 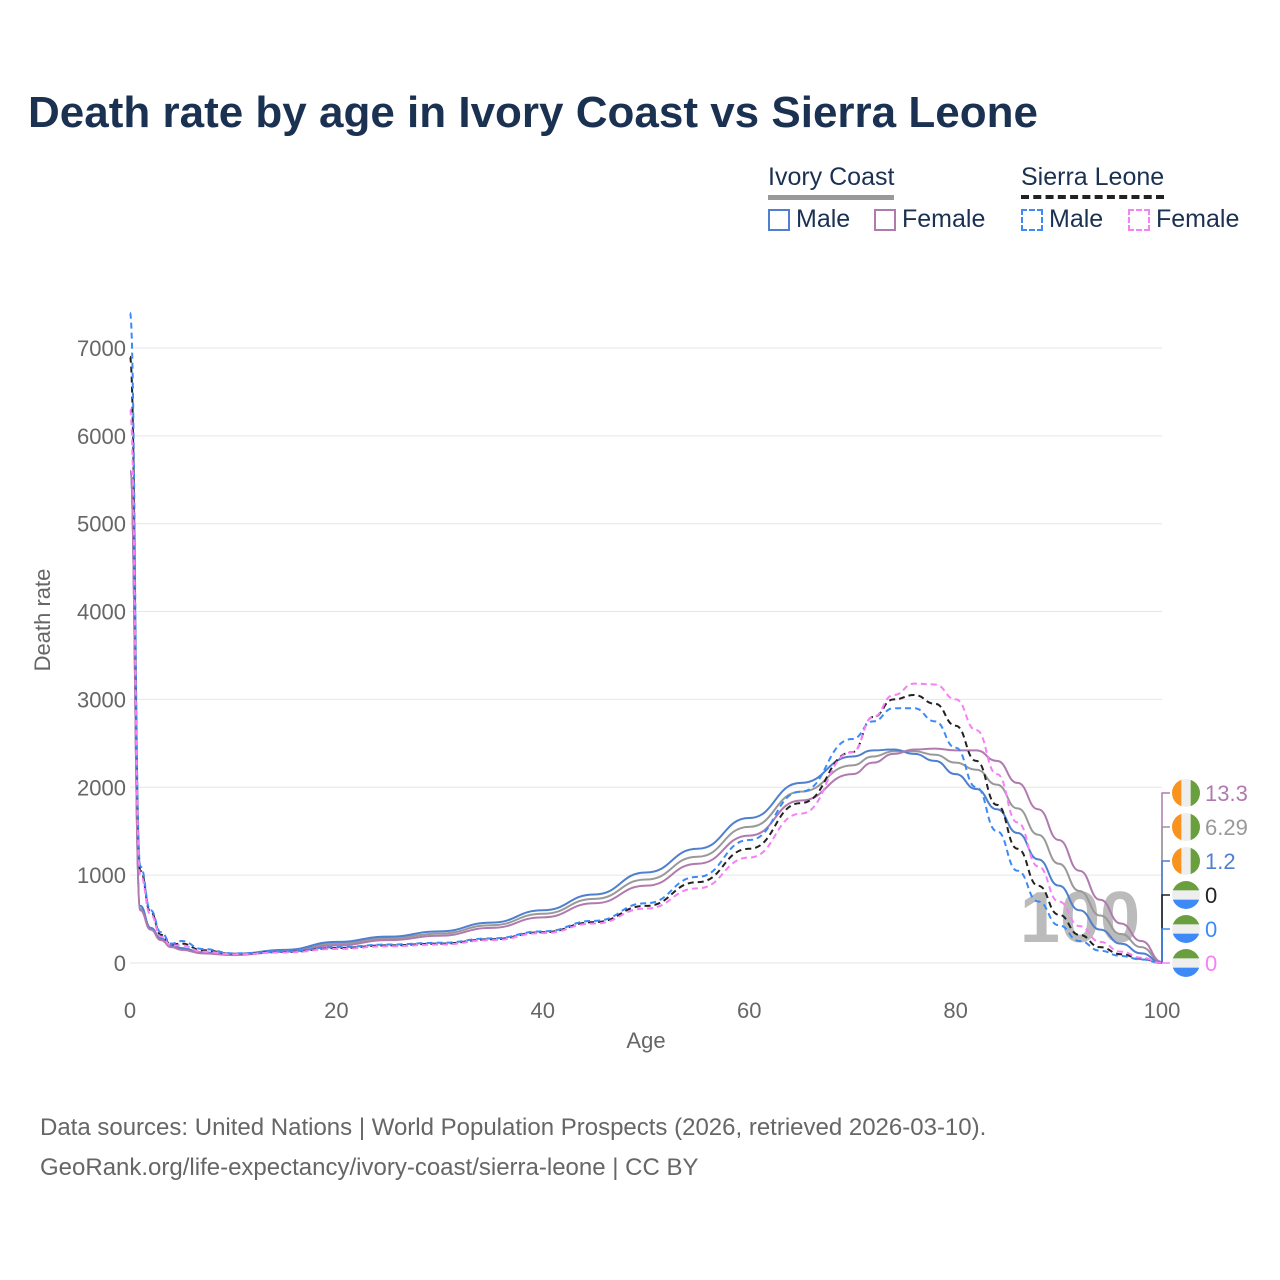 I want to click on x-tick-label: 100, so click(x=1162, y=1010).